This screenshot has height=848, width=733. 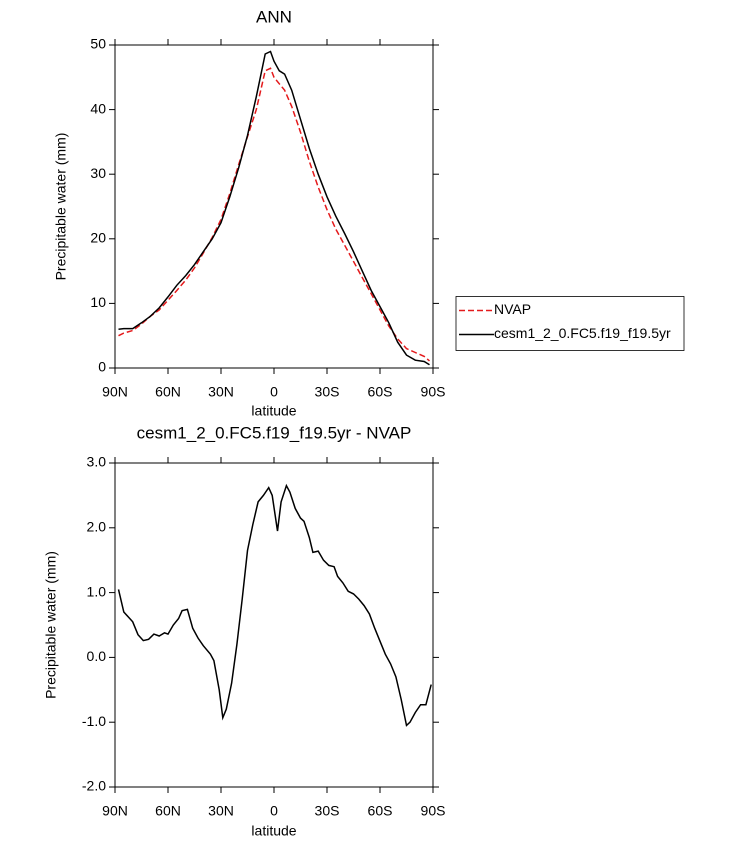 I want to click on chart-title: cesm1_2_0.FC5.f19_f19.5yr - NVAP, so click(x=274, y=432).